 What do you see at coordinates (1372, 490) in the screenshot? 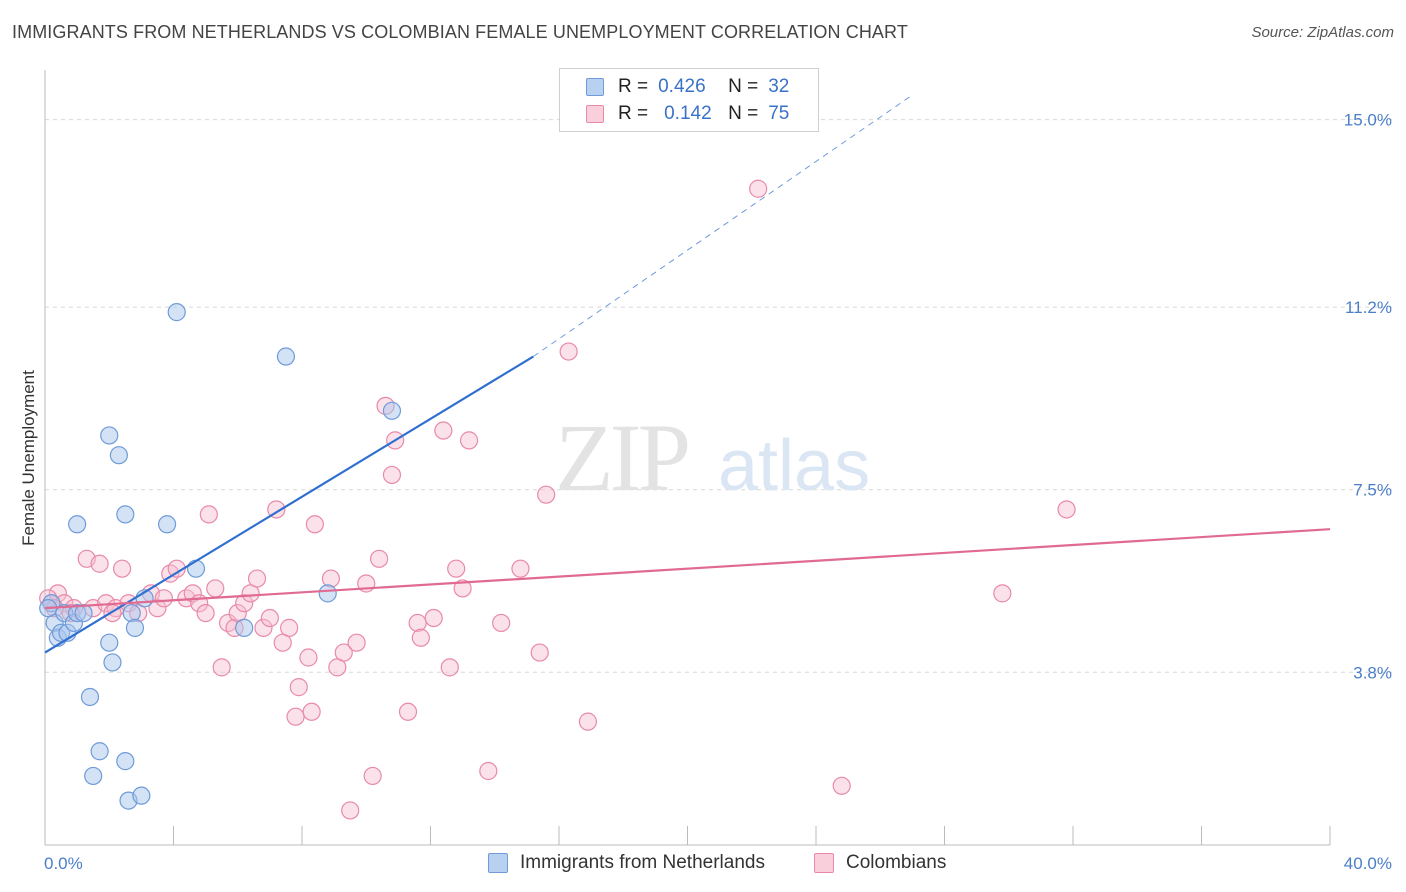
I see `y-tick-label: 7.5%` at bounding box center [1372, 490].